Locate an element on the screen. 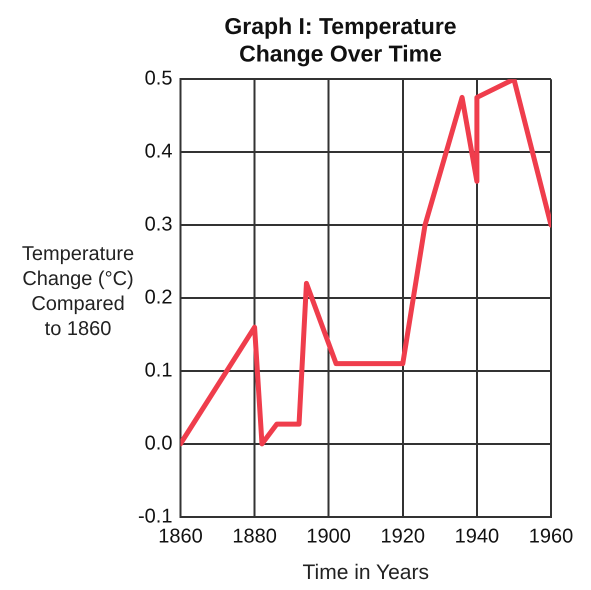 This screenshot has width=591, height=590. text: Change (°C) is located at coordinates (78, 279).